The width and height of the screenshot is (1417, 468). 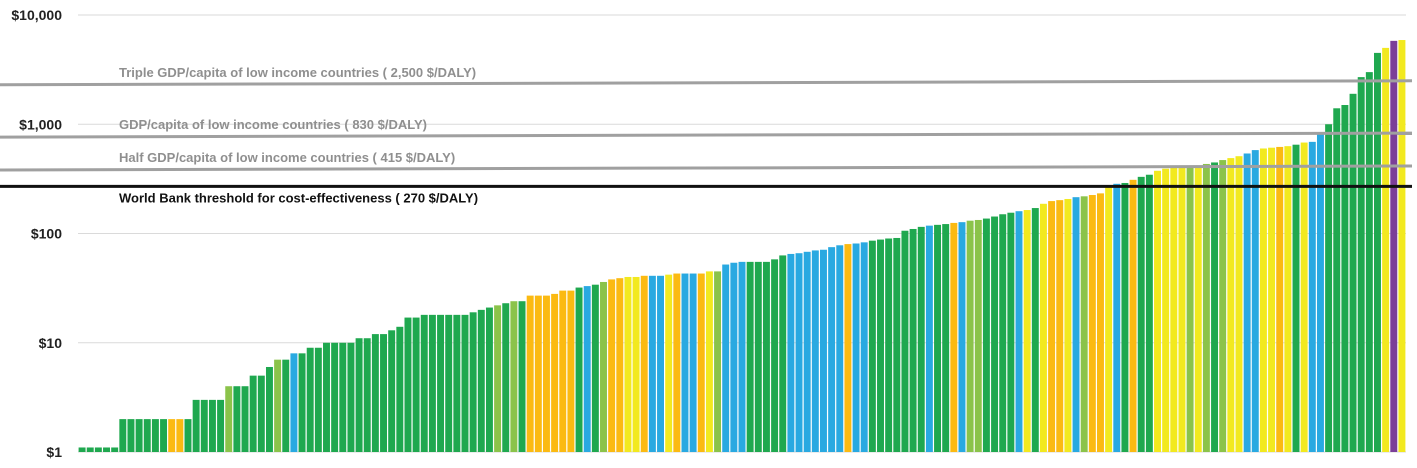 I want to click on y-tick-label: $100, so click(x=46, y=234).